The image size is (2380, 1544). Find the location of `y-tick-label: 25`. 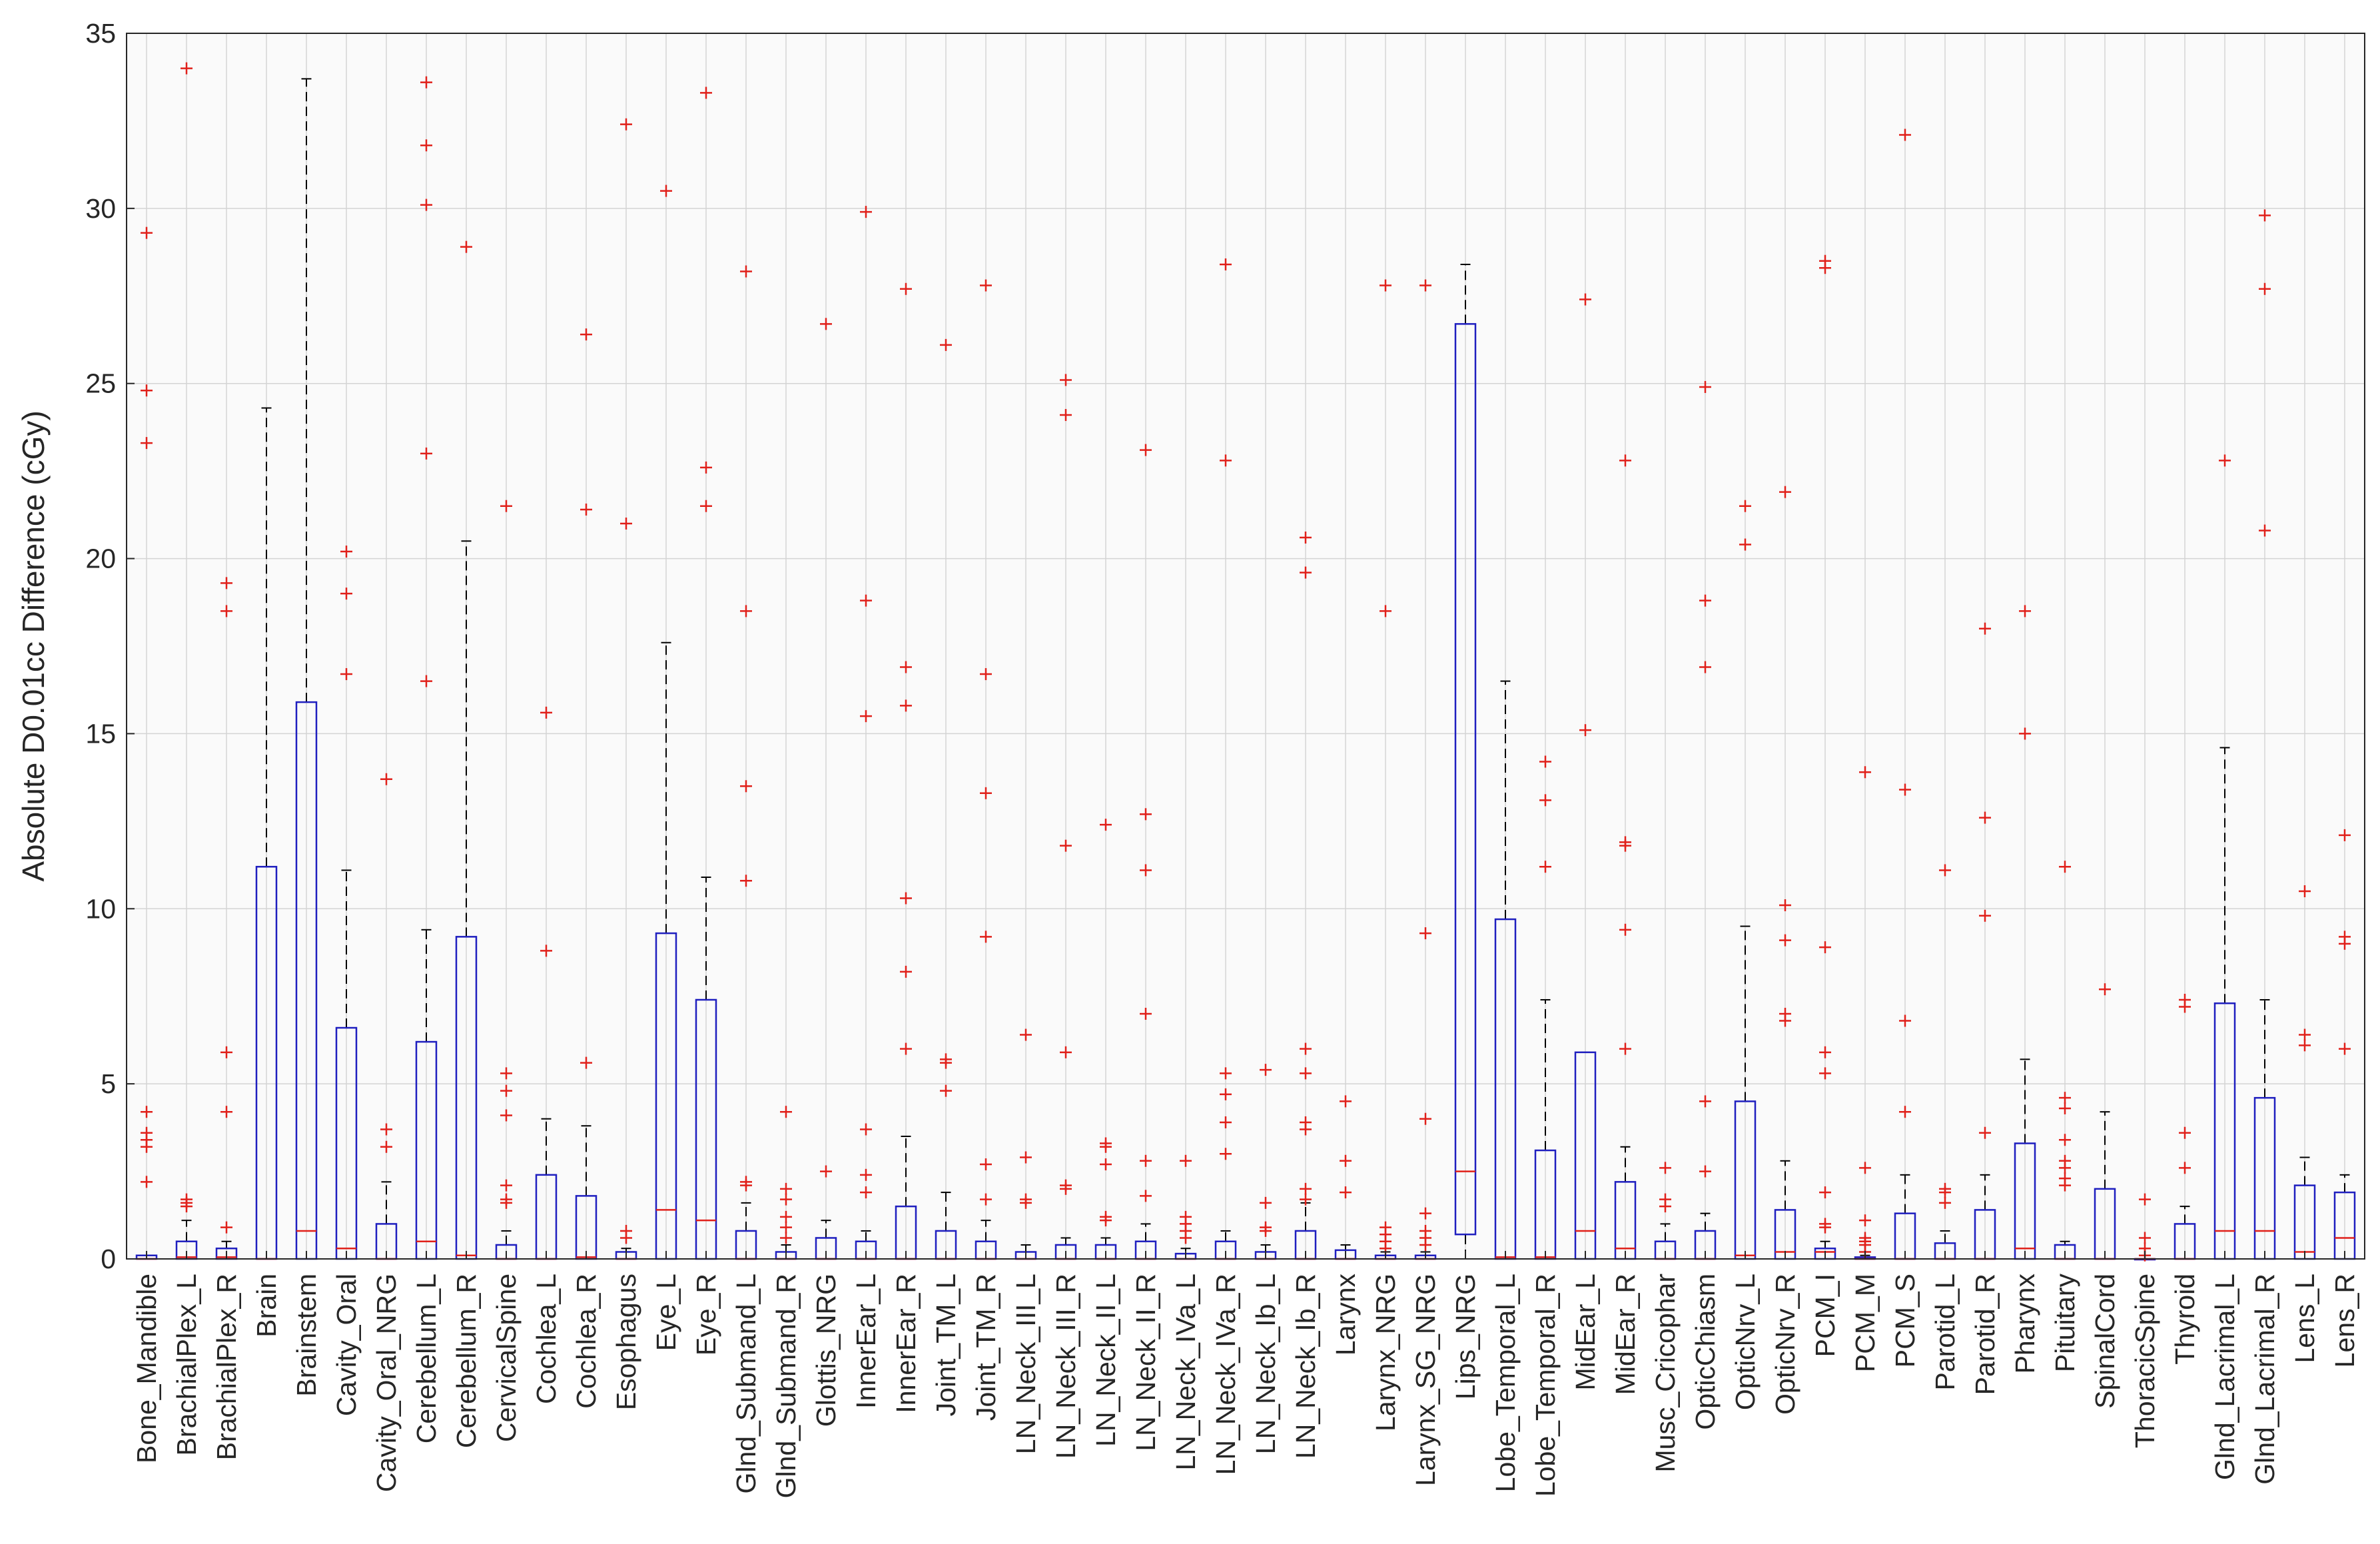

y-tick-label: 25 is located at coordinates (101, 383).